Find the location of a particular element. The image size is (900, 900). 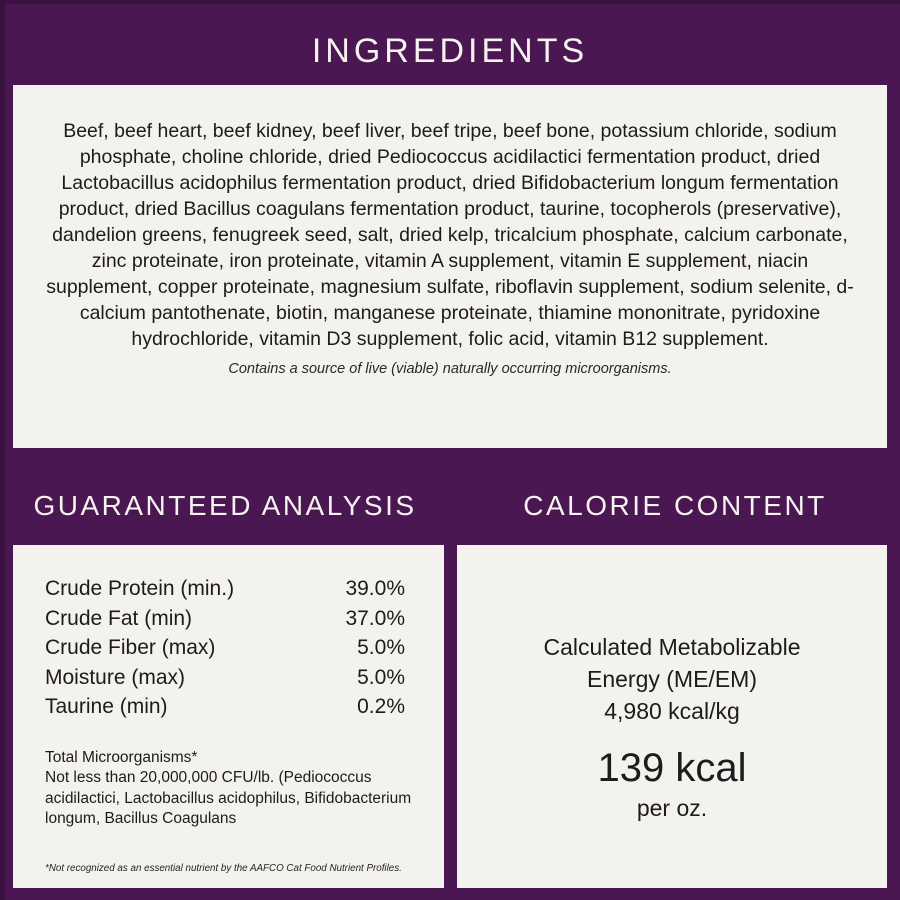

table-row-taurine: Taurine (min) 0.2% is located at coordinates (225, 707).